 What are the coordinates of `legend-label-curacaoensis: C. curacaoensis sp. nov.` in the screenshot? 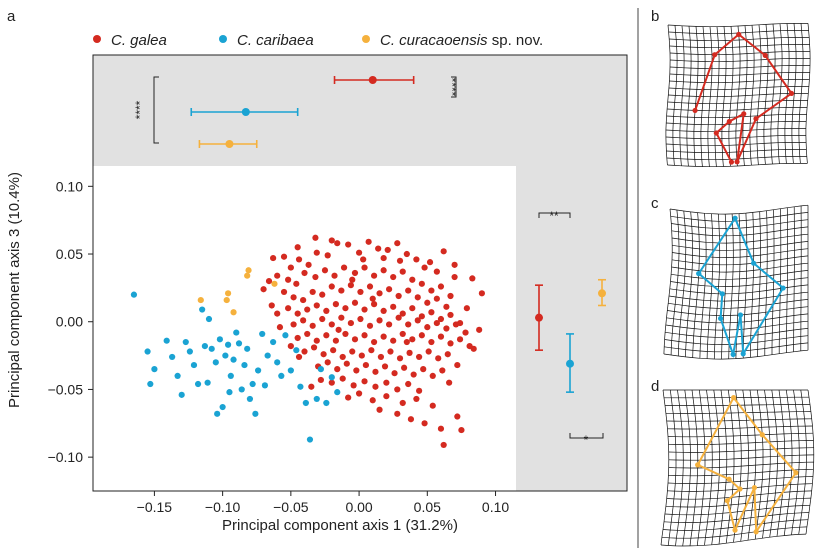 It's located at (461, 40).